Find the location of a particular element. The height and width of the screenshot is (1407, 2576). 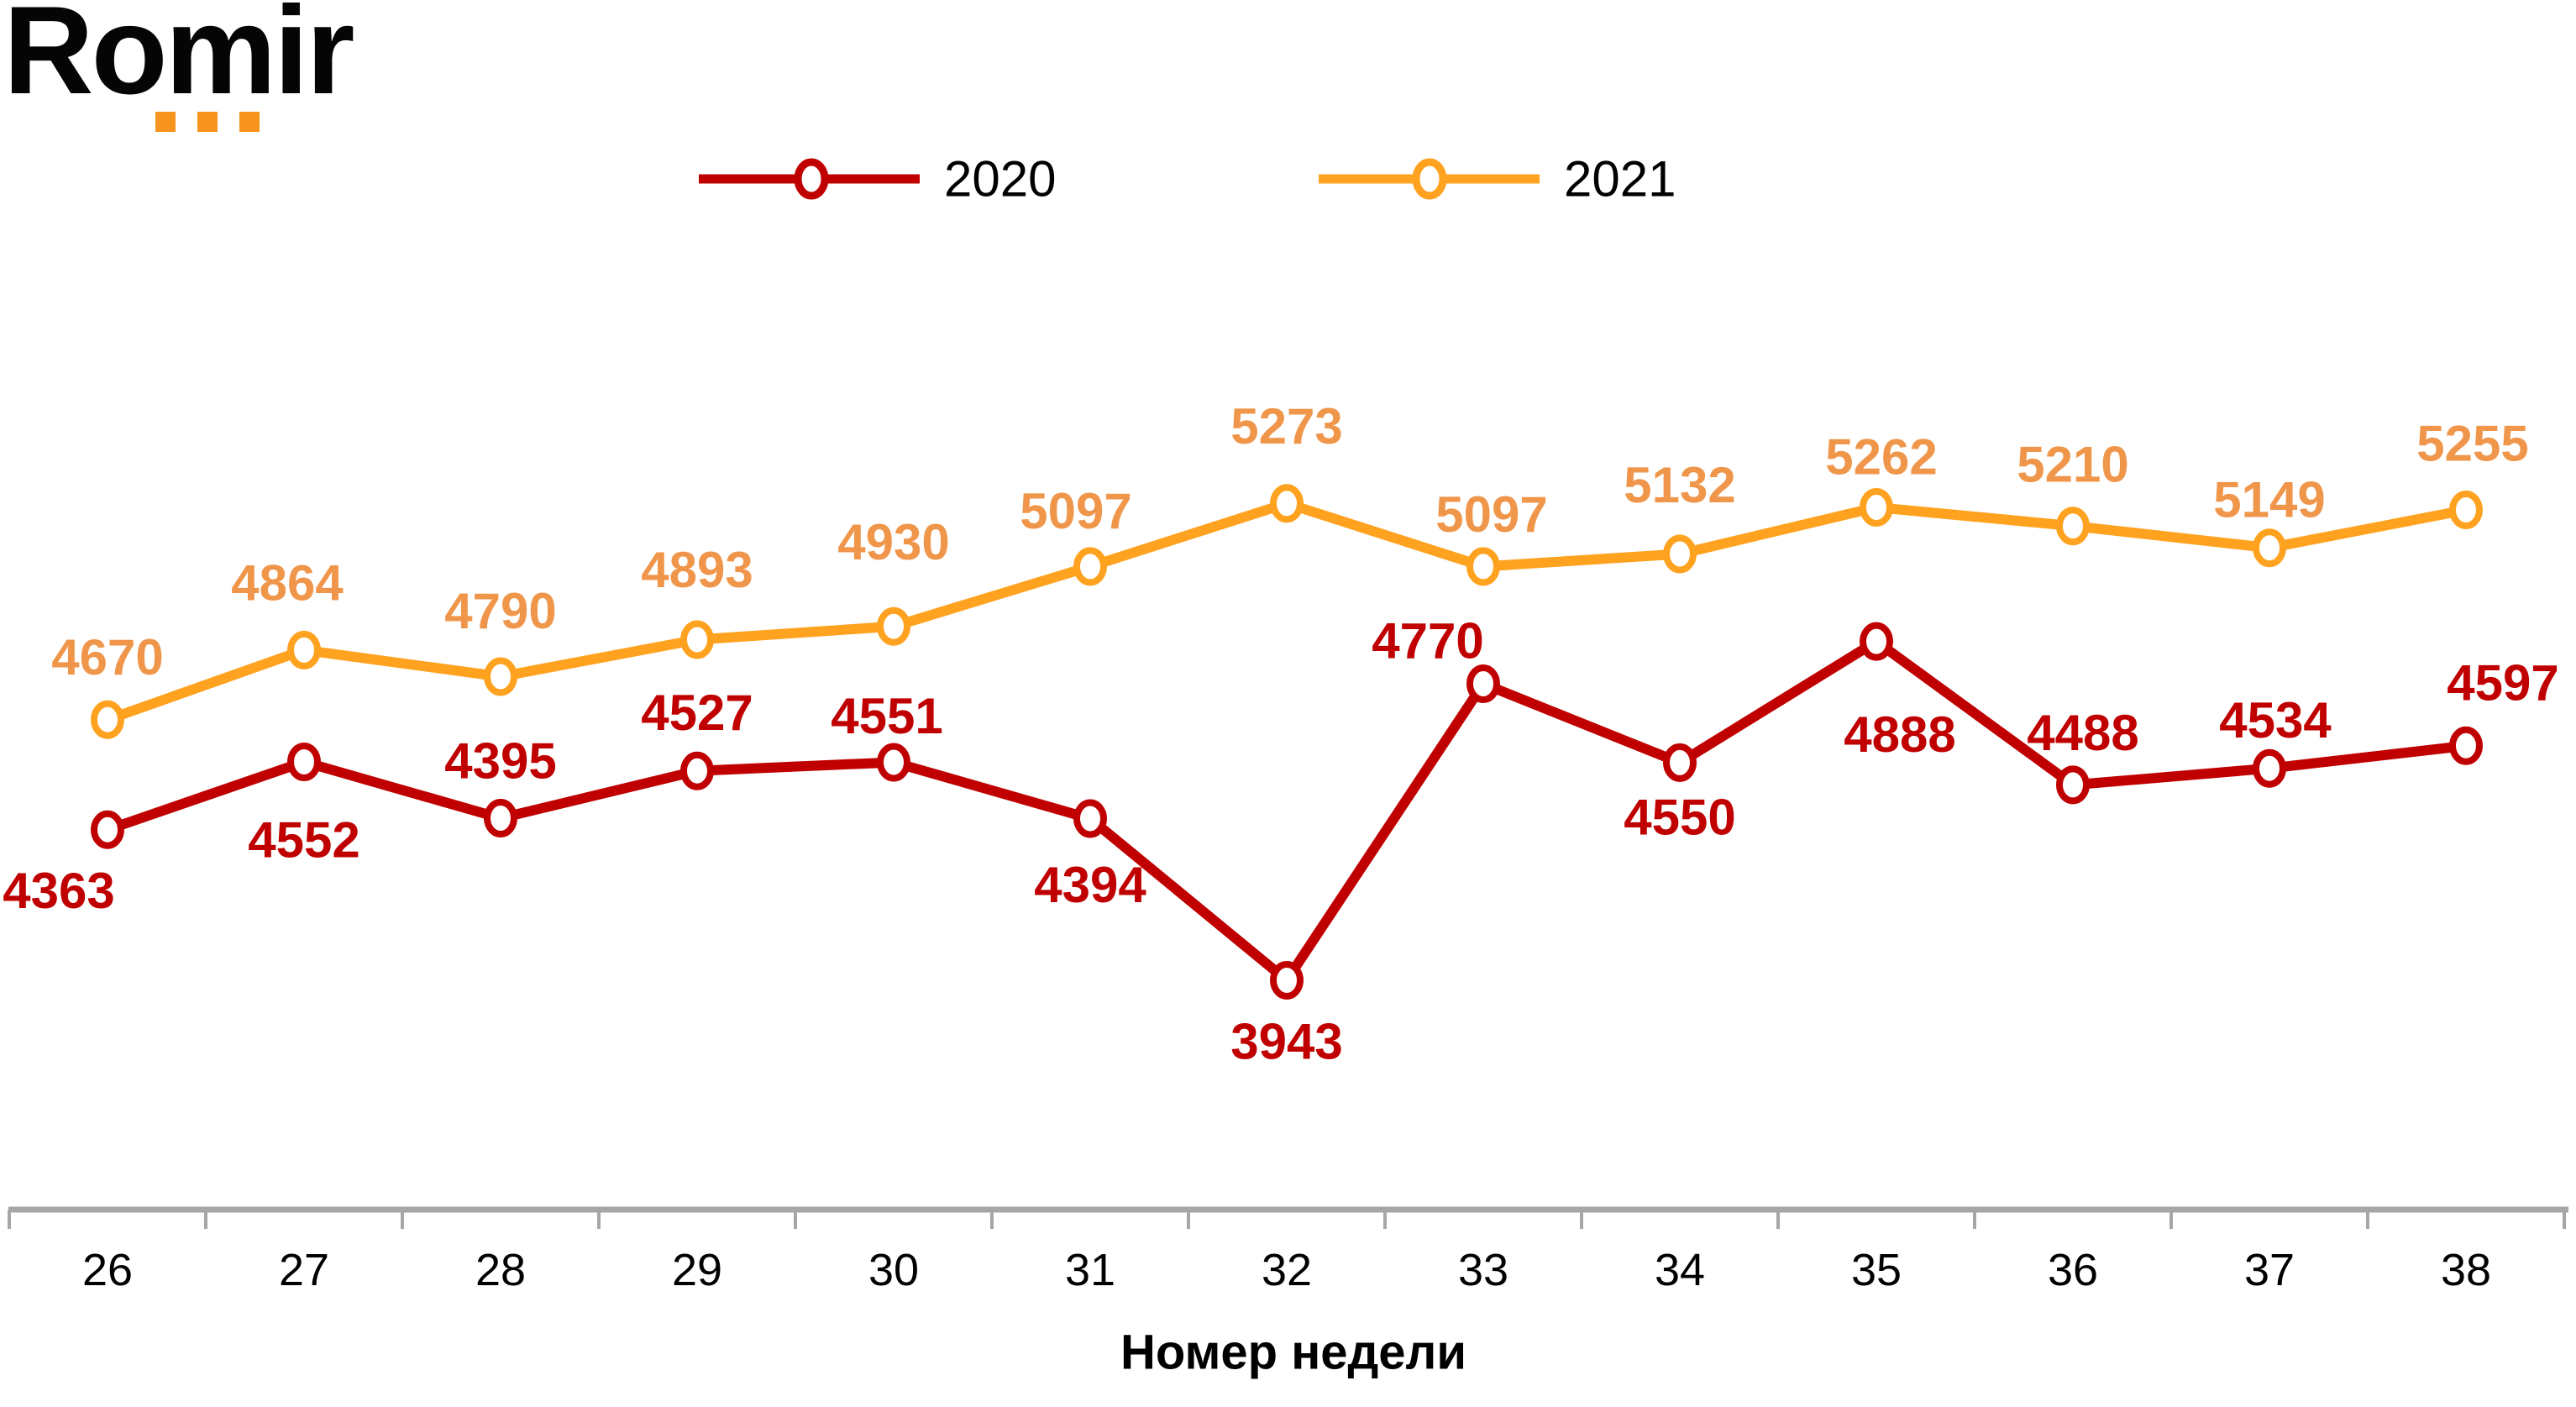

data-point-label-2020: 4527 is located at coordinates (697, 713).